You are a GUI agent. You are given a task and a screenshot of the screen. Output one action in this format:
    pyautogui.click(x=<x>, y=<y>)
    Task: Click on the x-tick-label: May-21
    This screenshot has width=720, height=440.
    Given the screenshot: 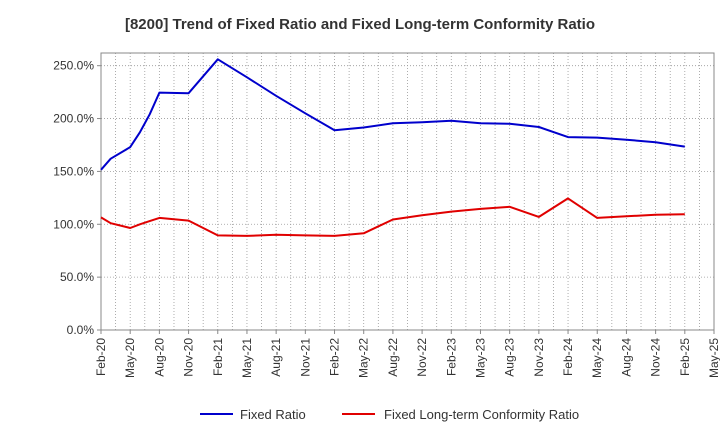 What is the action you would take?
    pyautogui.click(x=247, y=358)
    